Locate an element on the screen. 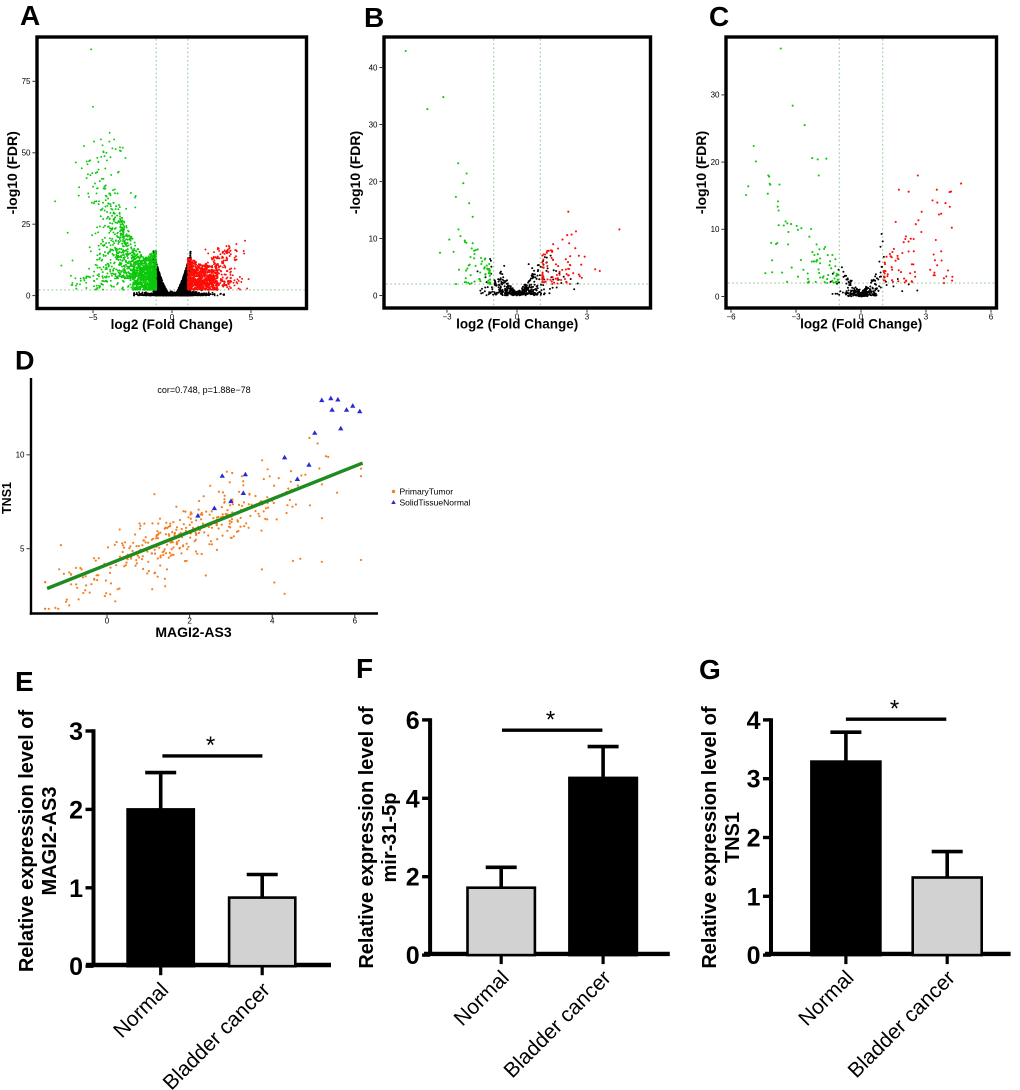  svg-text: −5 is located at coordinates (93, 317).